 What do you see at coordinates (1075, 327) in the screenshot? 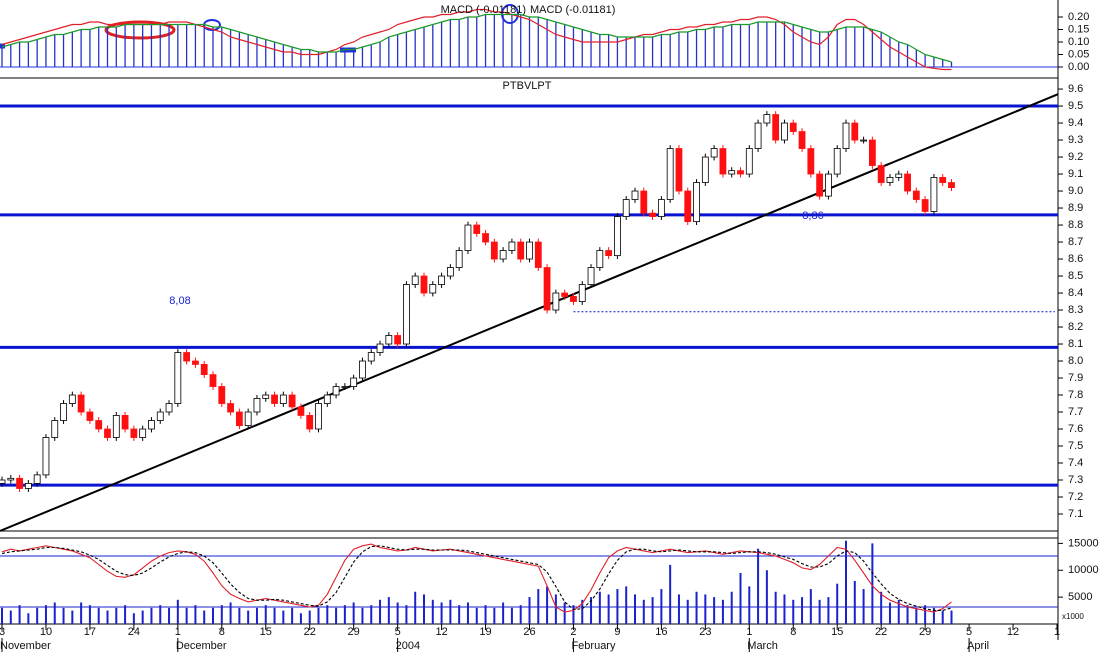
I see `y-tick-label: 8.2` at bounding box center [1075, 327].